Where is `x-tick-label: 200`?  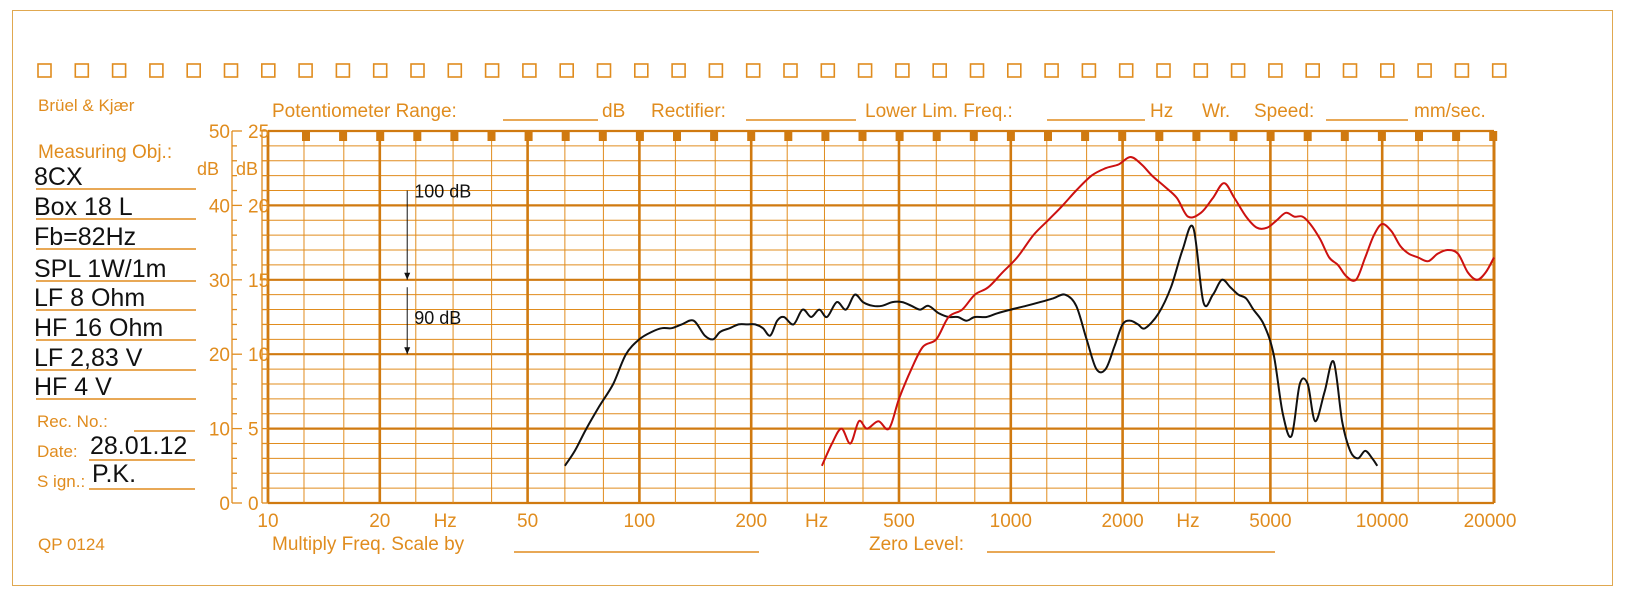
x-tick-label: 200 is located at coordinates (751, 521).